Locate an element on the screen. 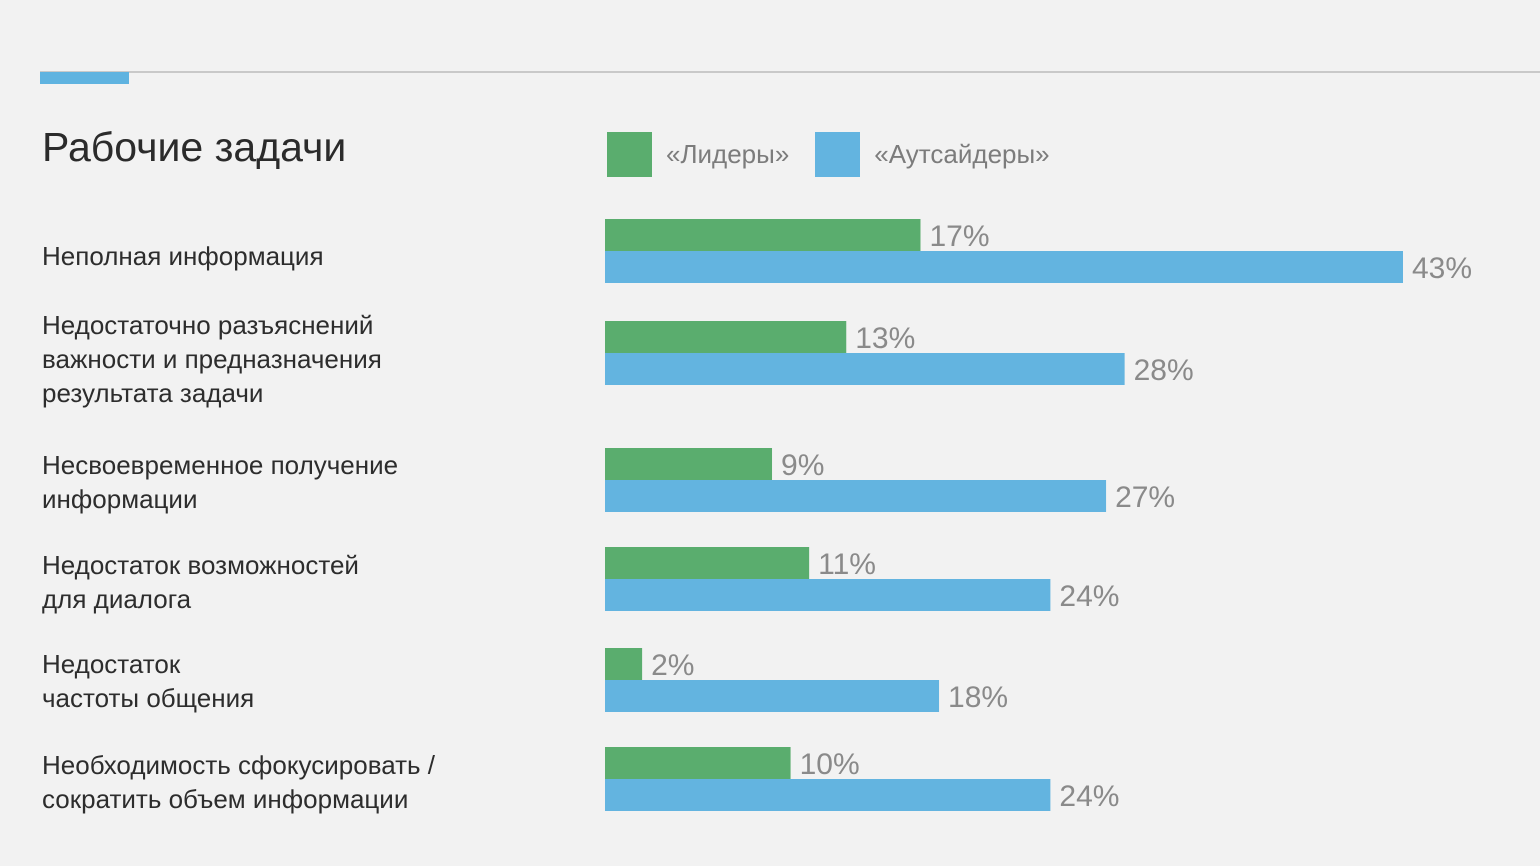 The image size is (1540, 866). legend-item-outsiders: «Аутсайдеры» is located at coordinates (932, 154).